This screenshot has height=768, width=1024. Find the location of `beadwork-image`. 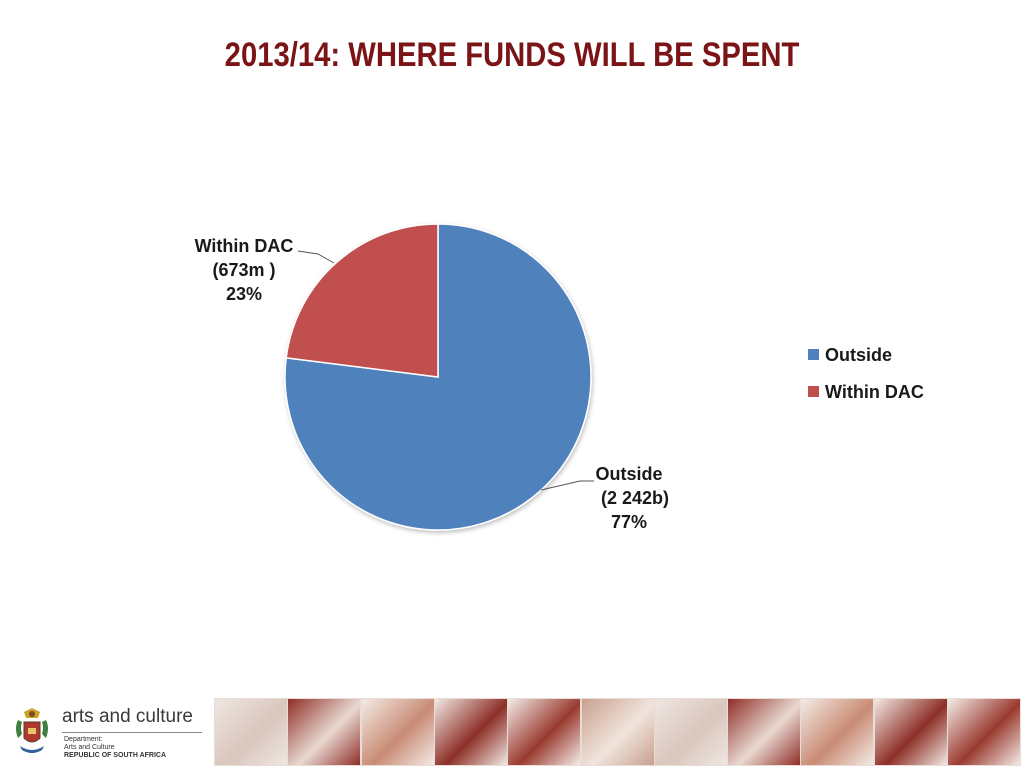

beadwork-image is located at coordinates (617, 732).